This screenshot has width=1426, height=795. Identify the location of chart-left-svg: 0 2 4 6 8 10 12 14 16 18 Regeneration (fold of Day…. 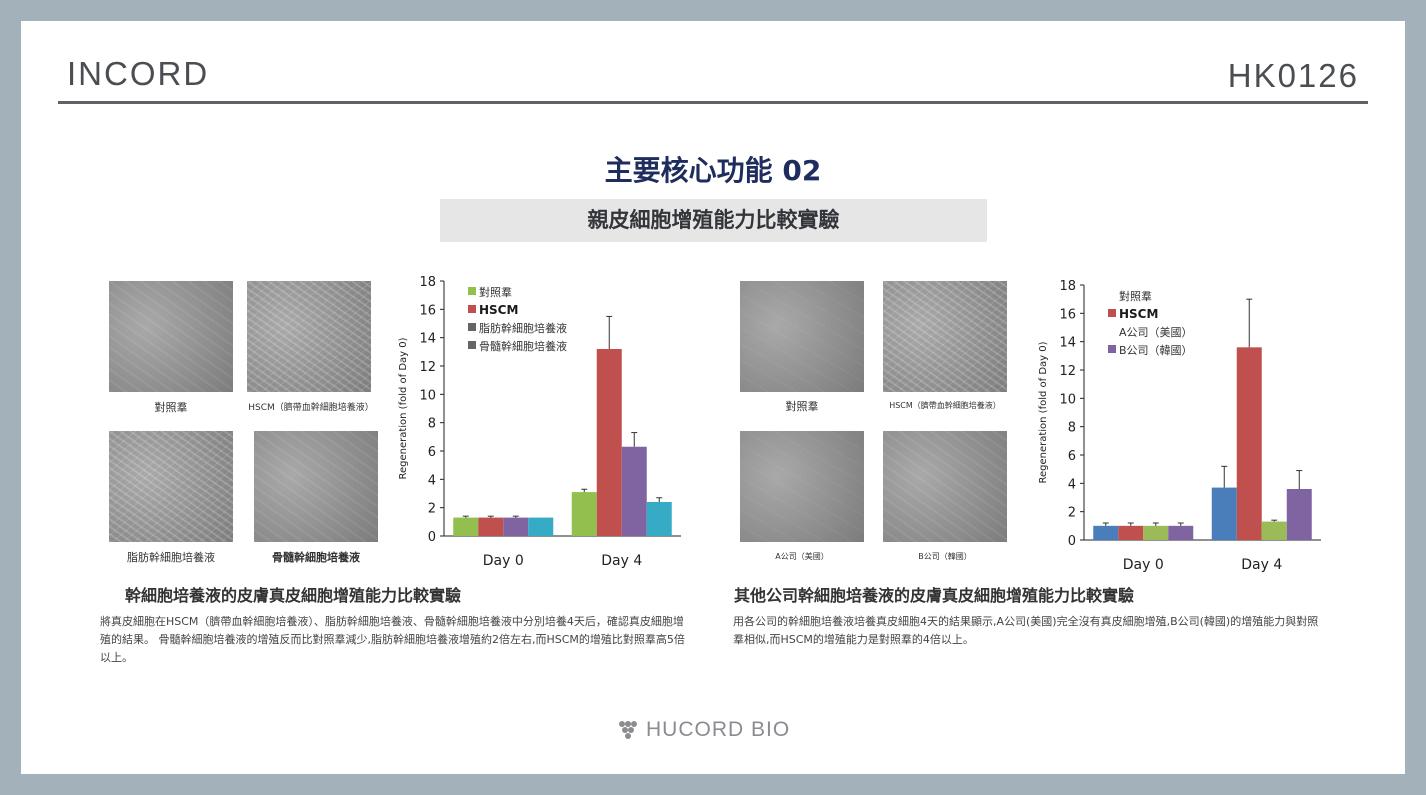
(539, 422).